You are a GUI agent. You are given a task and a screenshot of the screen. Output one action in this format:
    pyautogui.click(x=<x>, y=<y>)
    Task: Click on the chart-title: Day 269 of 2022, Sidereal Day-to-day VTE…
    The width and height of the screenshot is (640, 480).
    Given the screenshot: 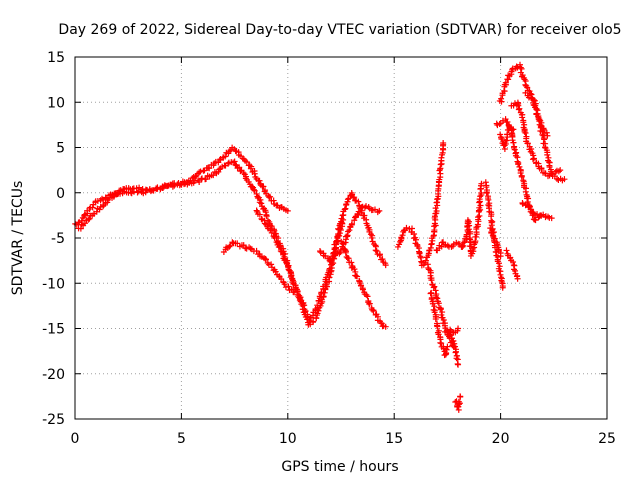 What is the action you would take?
    pyautogui.click(x=339, y=30)
    